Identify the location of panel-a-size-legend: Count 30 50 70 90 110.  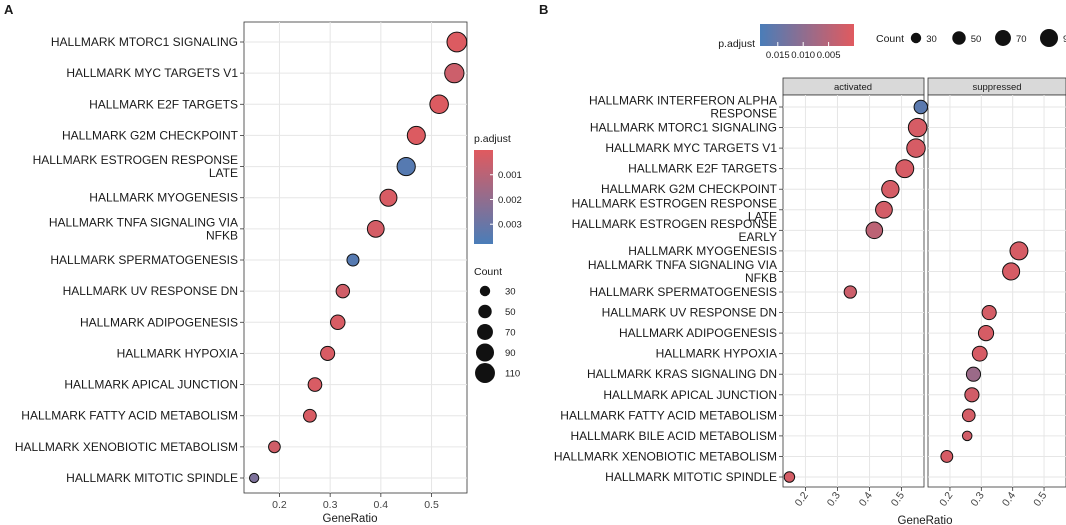
(497, 324).